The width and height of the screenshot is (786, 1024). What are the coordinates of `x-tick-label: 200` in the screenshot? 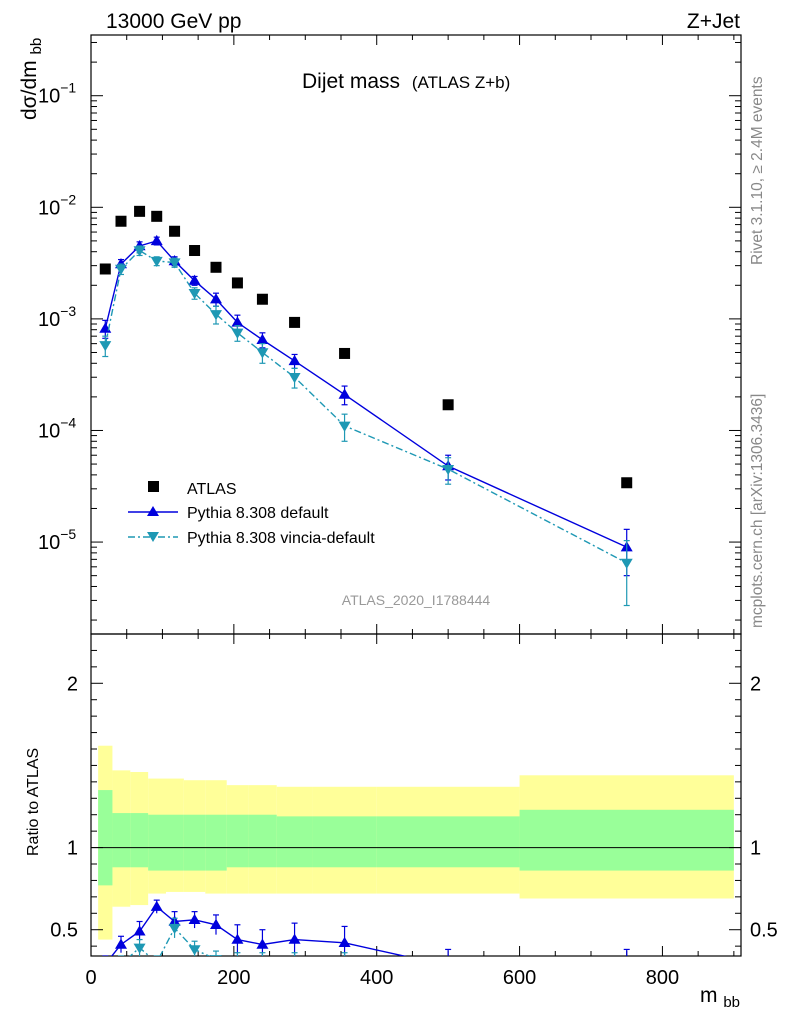 It's located at (233, 978).